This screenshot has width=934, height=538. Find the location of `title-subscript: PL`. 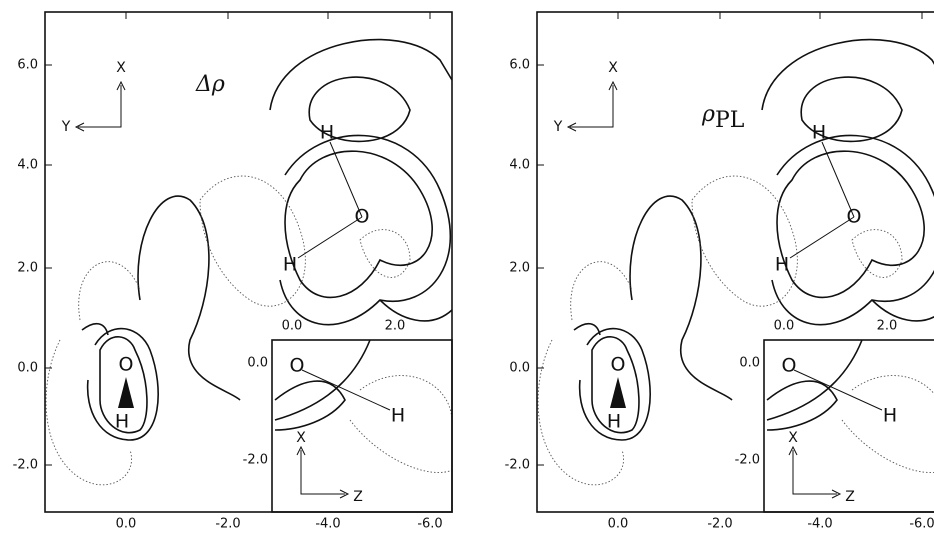

title-subscript: PL is located at coordinates (730, 120).